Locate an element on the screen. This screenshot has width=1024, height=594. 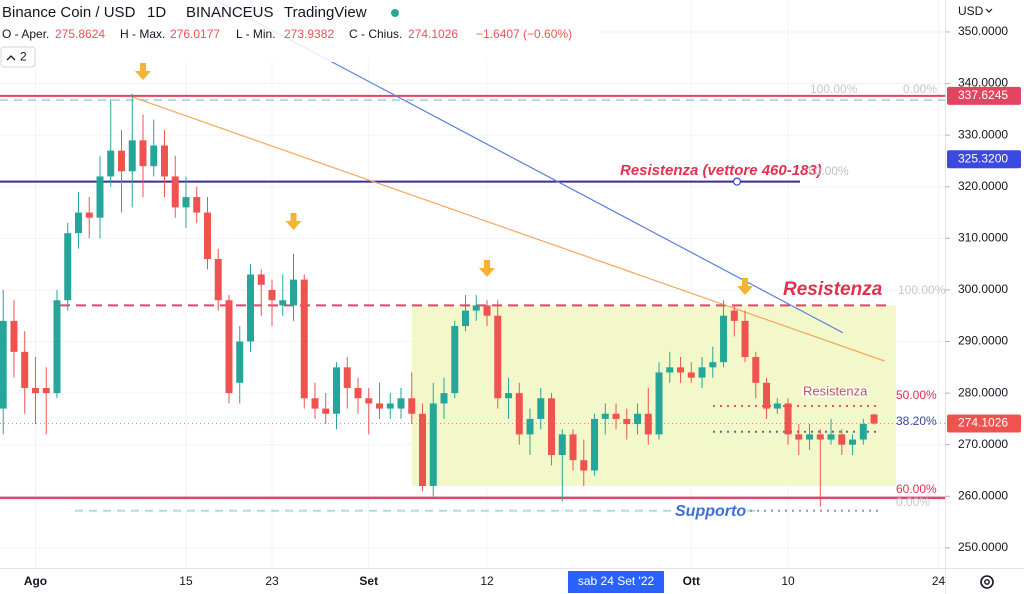
crosshair-label: sab 24 Set '22 is located at coordinates (616, 581).